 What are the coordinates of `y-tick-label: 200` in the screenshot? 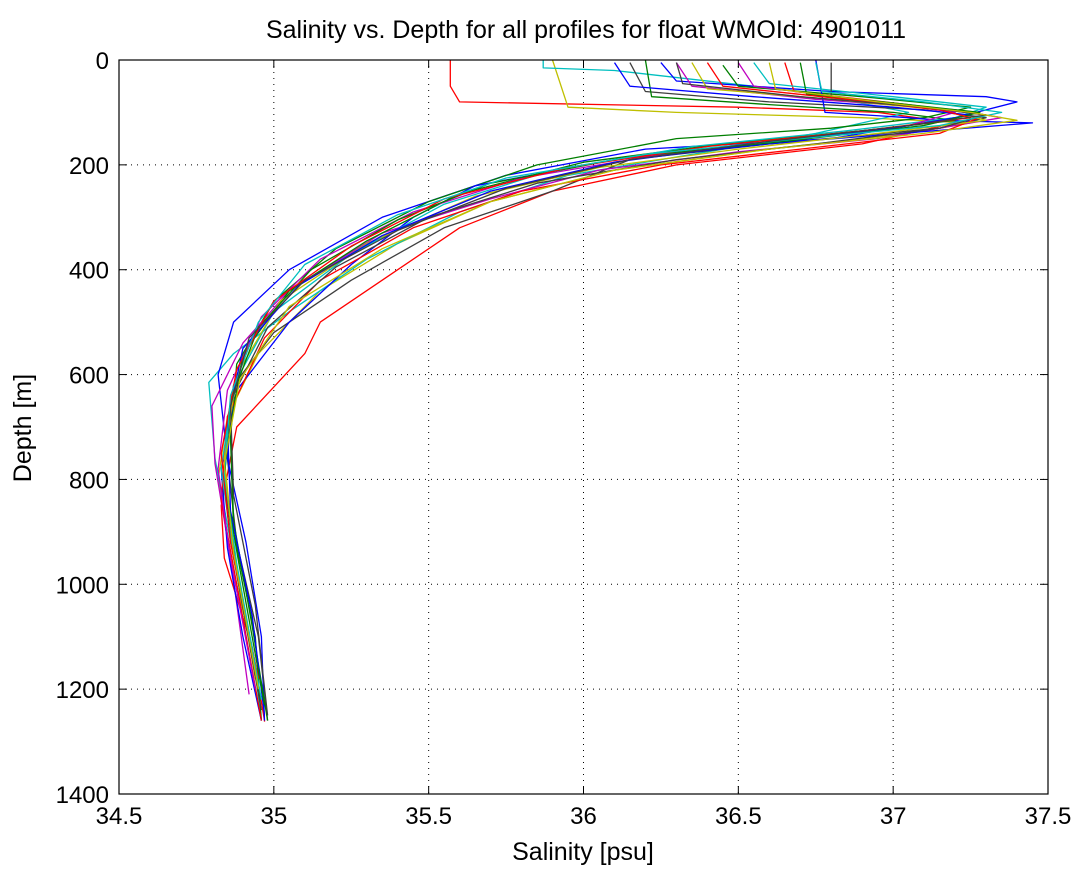 It's located at (89, 166).